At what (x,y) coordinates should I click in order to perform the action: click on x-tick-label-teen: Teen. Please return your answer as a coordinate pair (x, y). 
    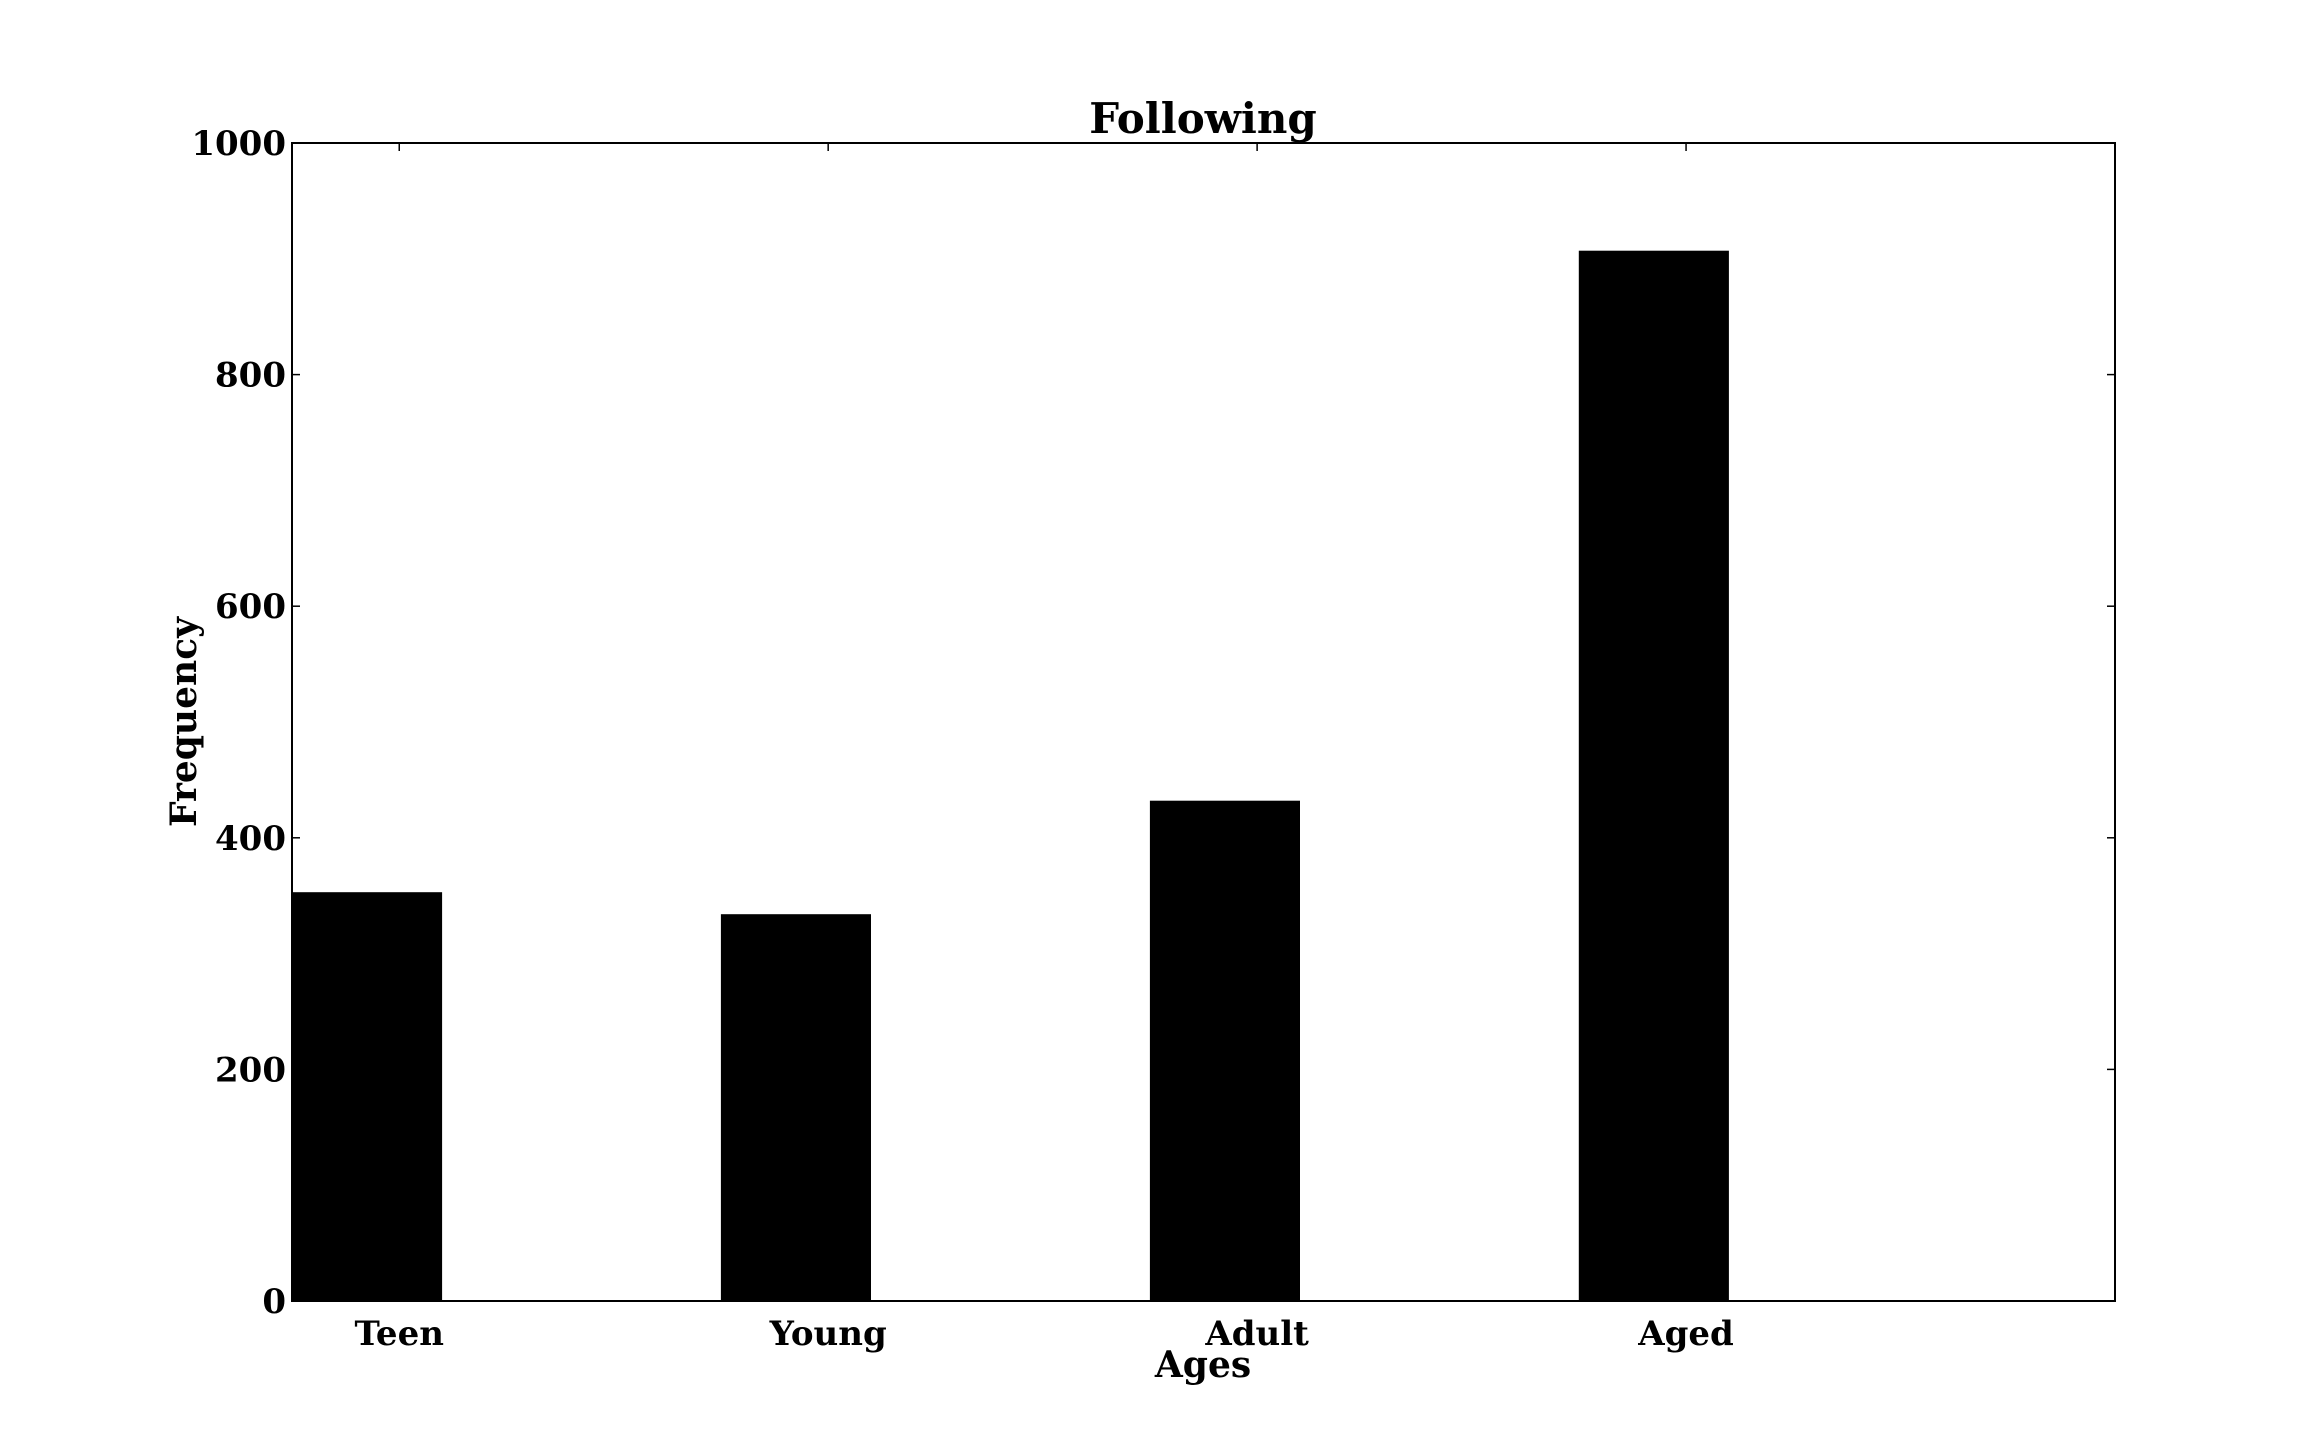
    Looking at the image, I should click on (399, 1334).